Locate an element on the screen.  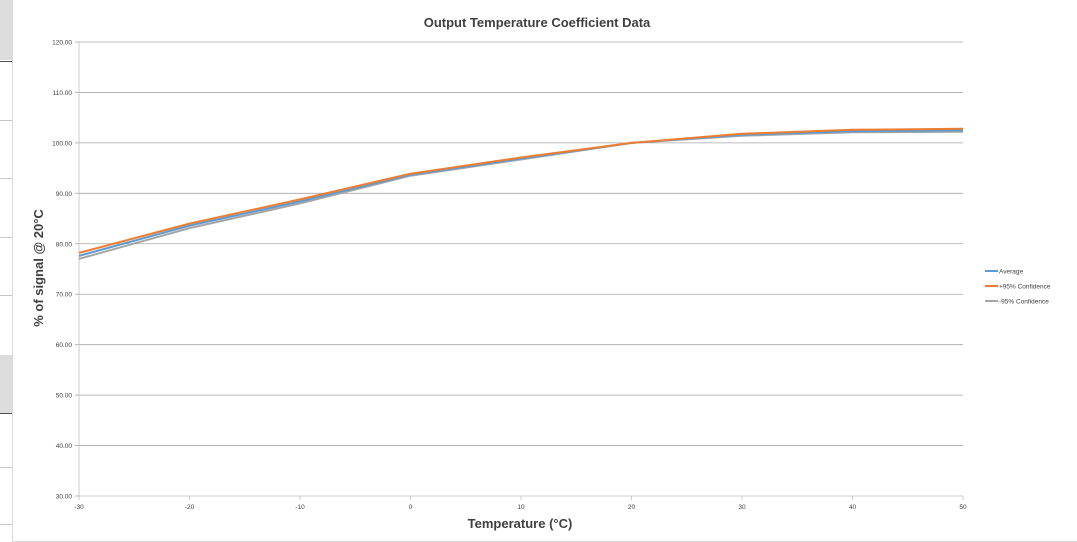
y-tick-label: 60.00 is located at coordinates (64, 345).